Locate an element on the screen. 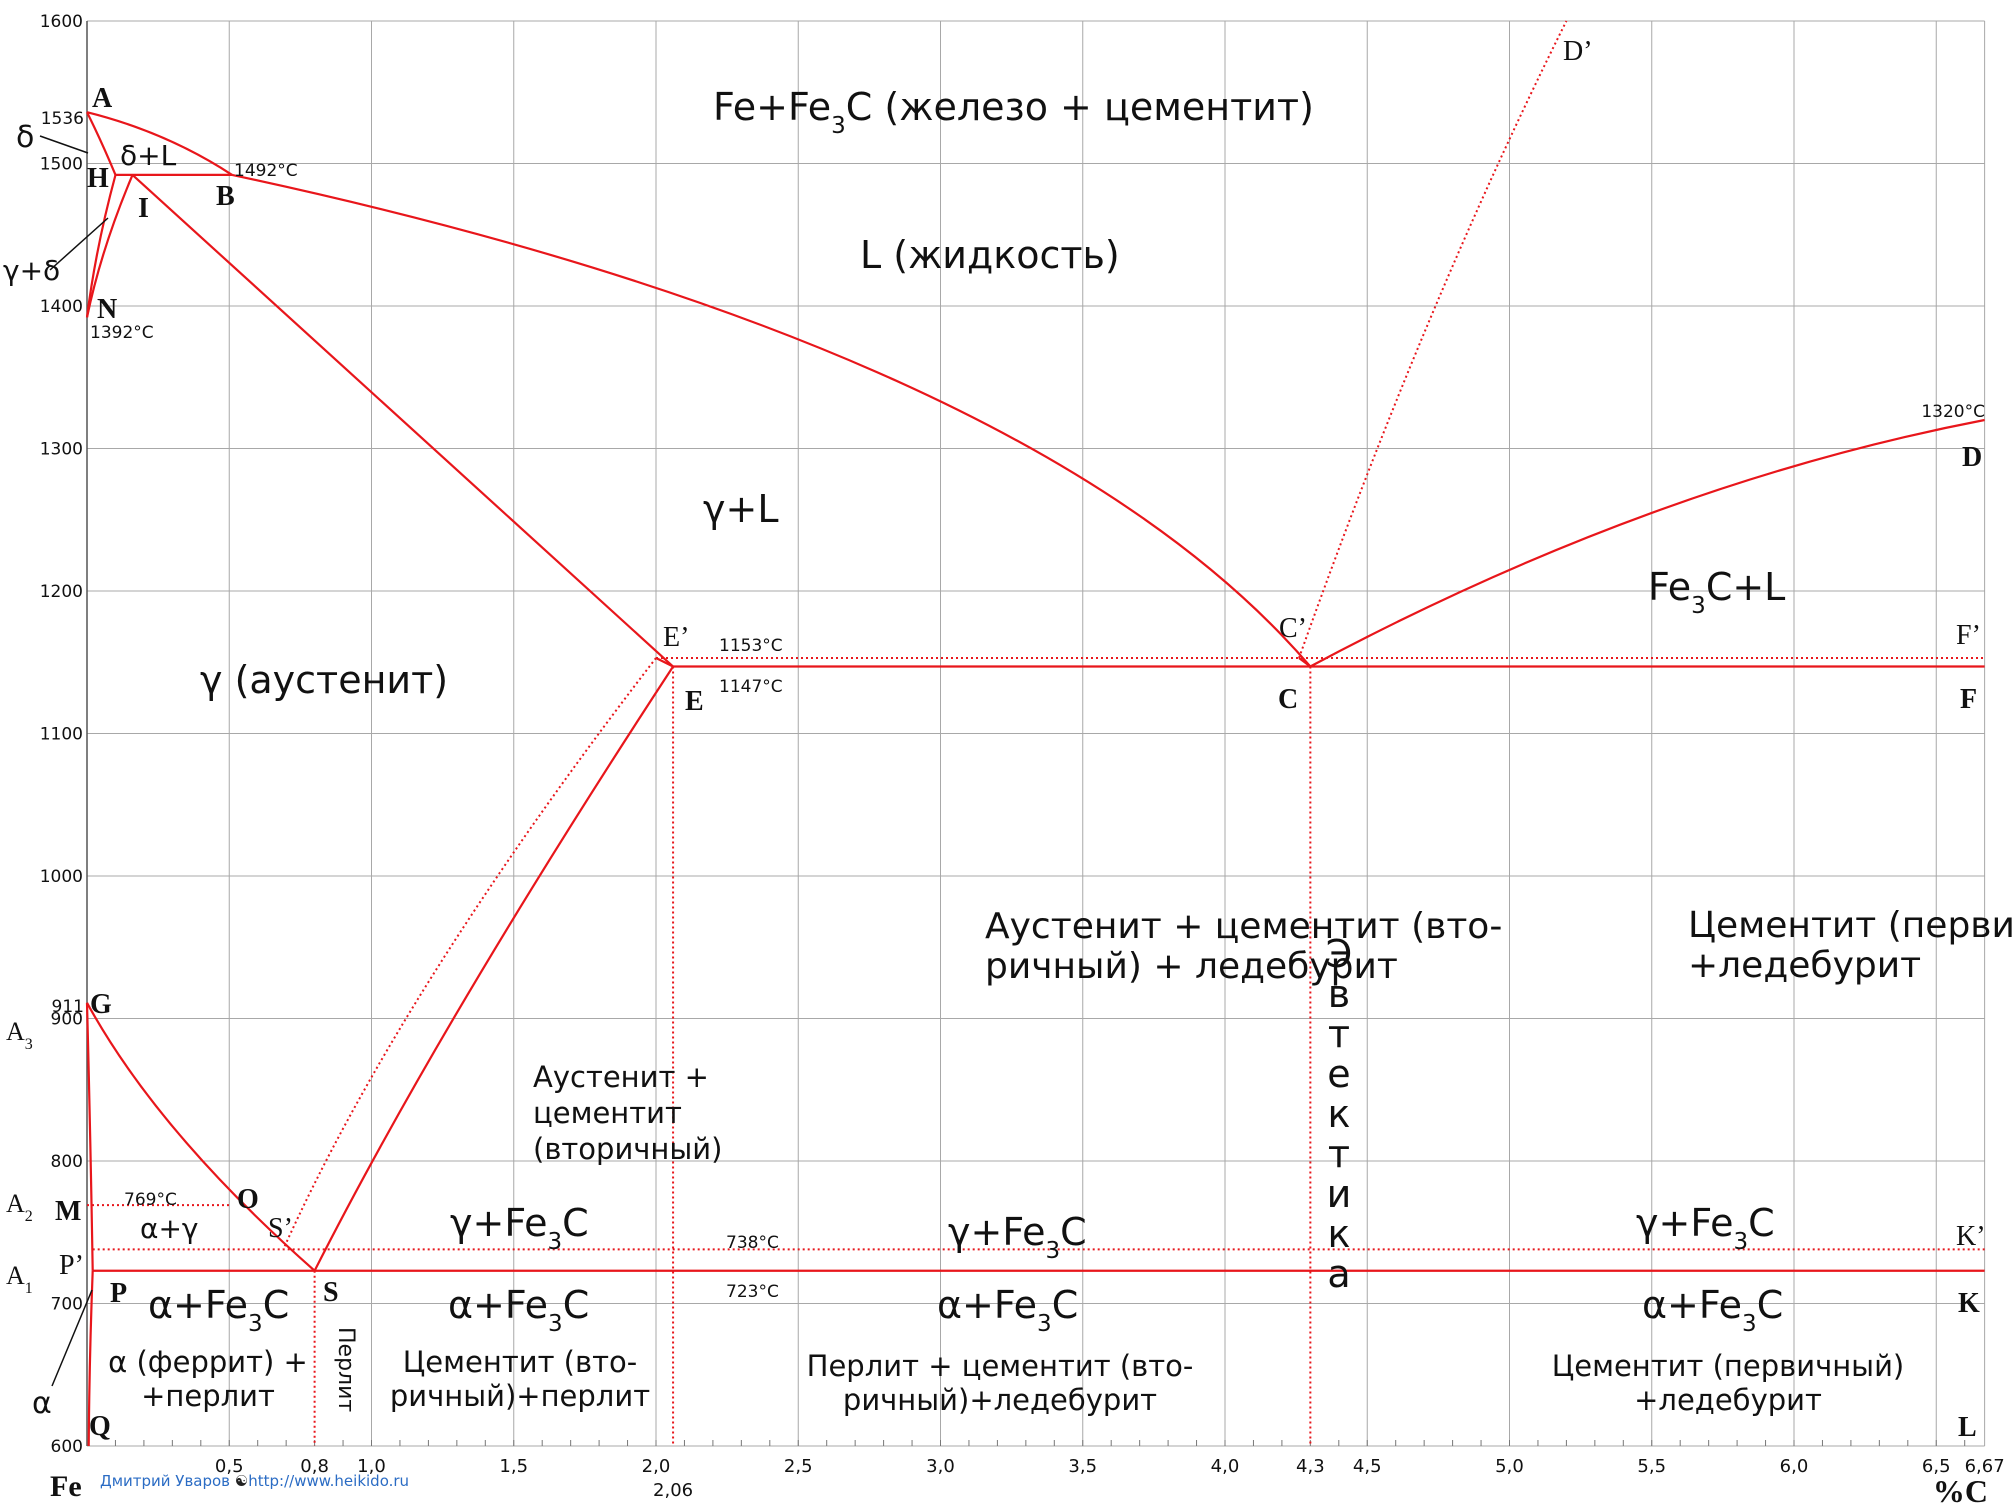 Image resolution: width=2014 pixels, height=1504 pixels. x-tick-label-part: 4,5 is located at coordinates (1367, 1466).